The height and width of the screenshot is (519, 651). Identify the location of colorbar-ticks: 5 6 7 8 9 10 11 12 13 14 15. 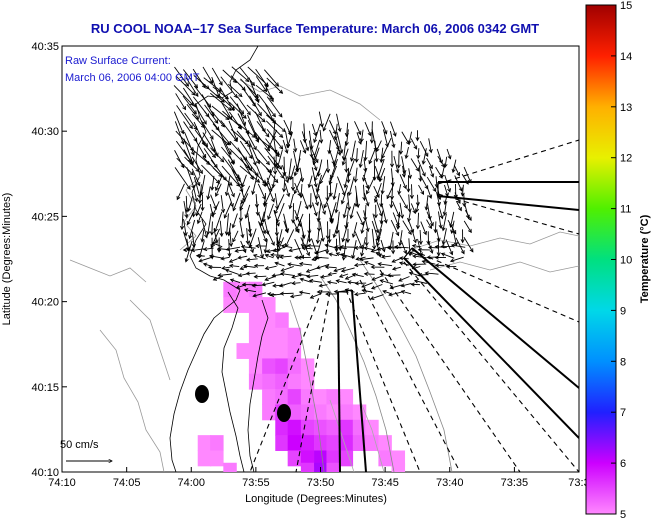
(621, 259).